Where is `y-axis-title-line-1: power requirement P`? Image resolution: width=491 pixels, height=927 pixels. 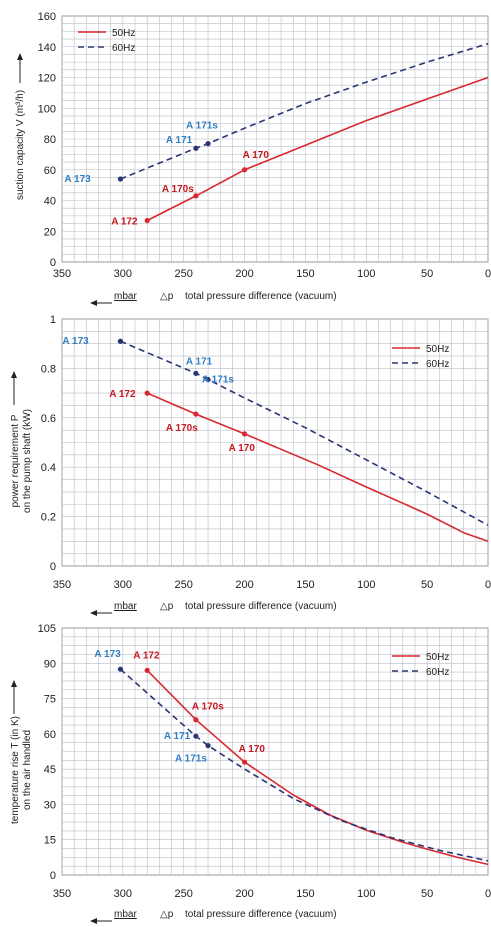 y-axis-title-line-1: power requirement P is located at coordinates (15, 460).